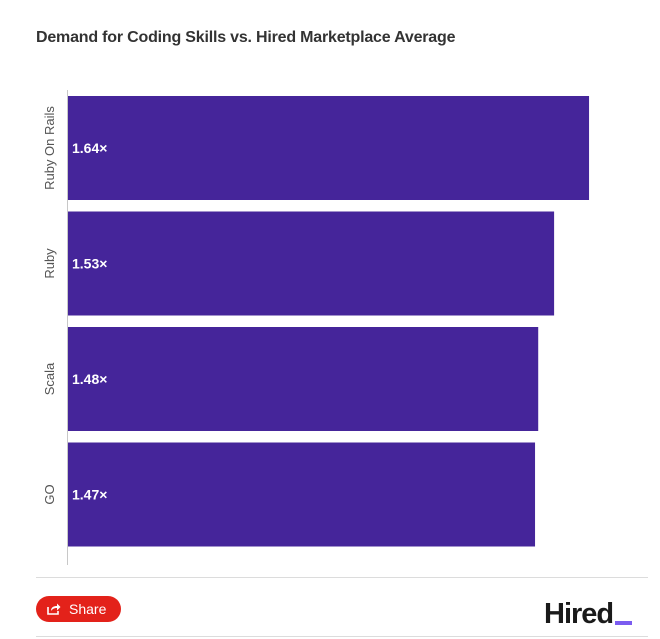 The image size is (660, 639). I want to click on category-label: Ruby On Rails, so click(49, 148).